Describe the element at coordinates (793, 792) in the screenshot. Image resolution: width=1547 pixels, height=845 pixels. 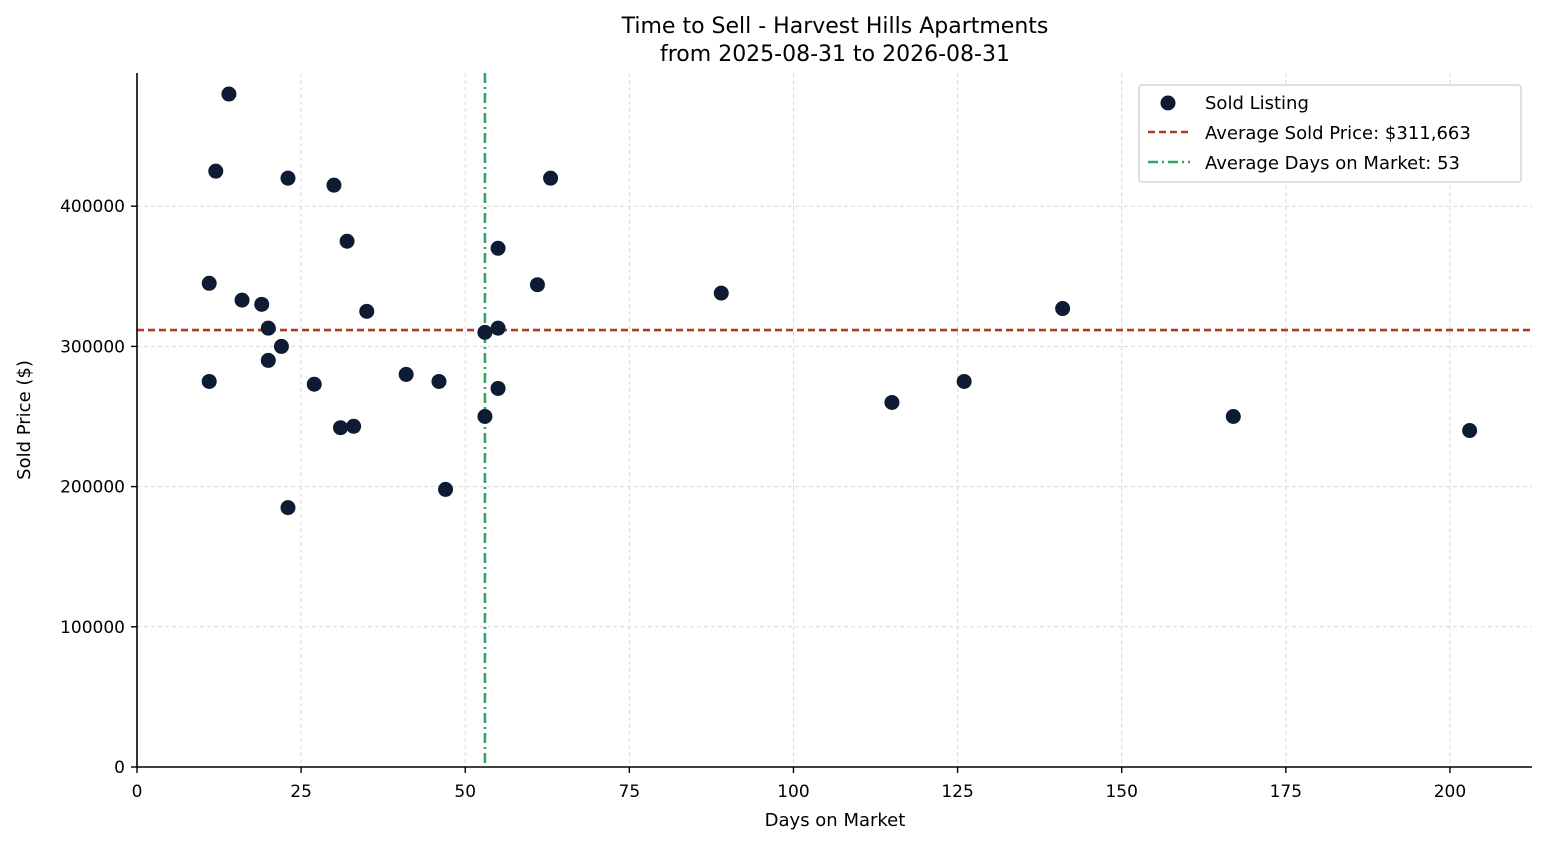
I see `x-tick-label: 100` at that location.